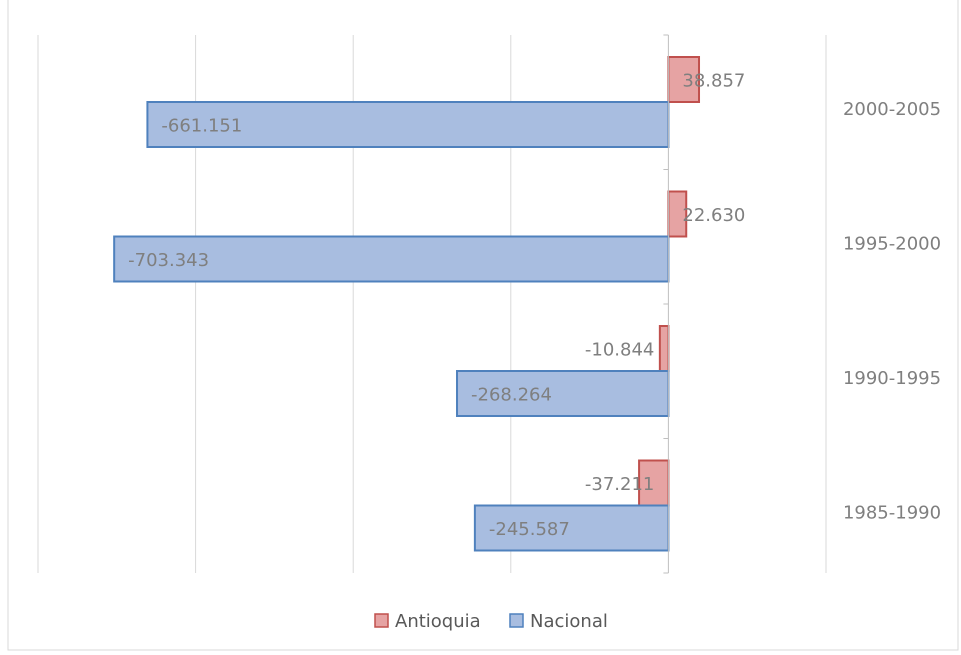 This screenshot has width=961, height=655. I want to click on category-label-1995-2000: 1995-2000, so click(892, 244).